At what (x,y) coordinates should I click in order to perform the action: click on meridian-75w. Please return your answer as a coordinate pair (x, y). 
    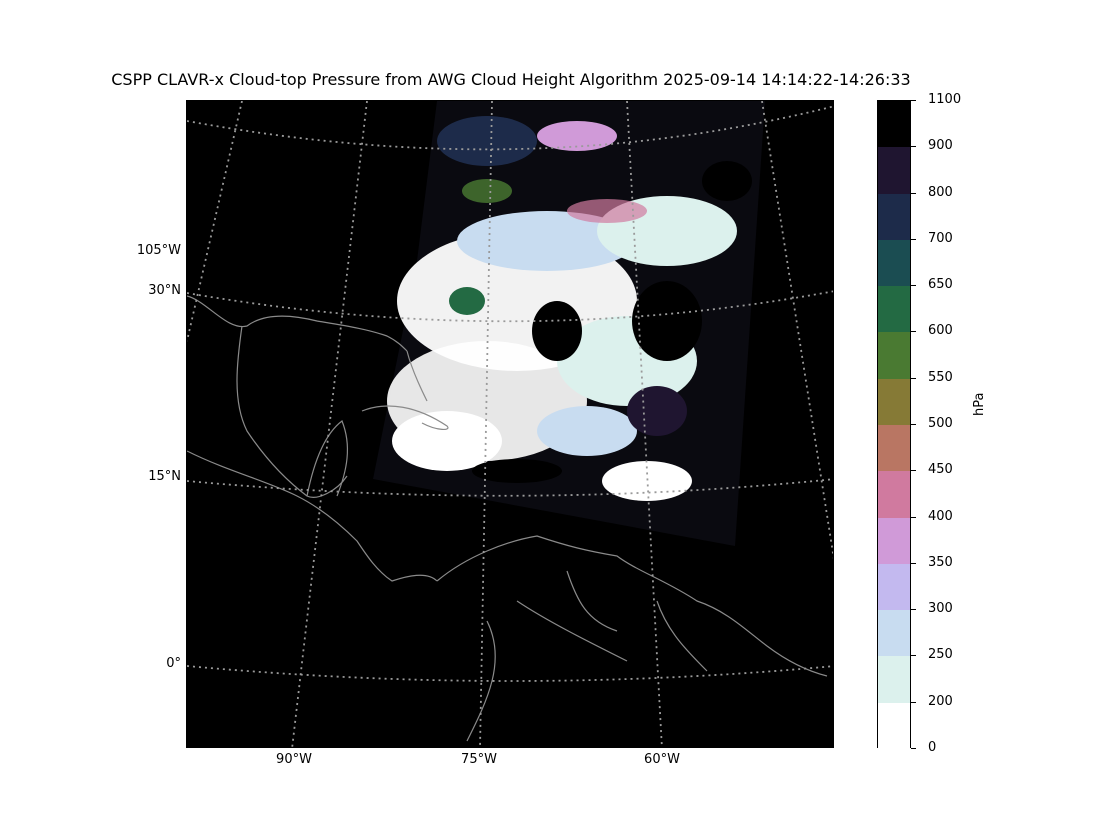
    Looking at the image, I should click on (486, 424).